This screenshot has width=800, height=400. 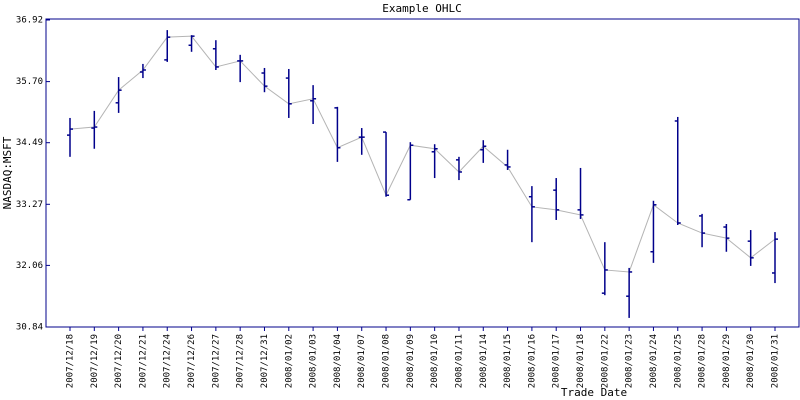 I want to click on x-tick-label: 2007/12/27, so click(x=216, y=361).